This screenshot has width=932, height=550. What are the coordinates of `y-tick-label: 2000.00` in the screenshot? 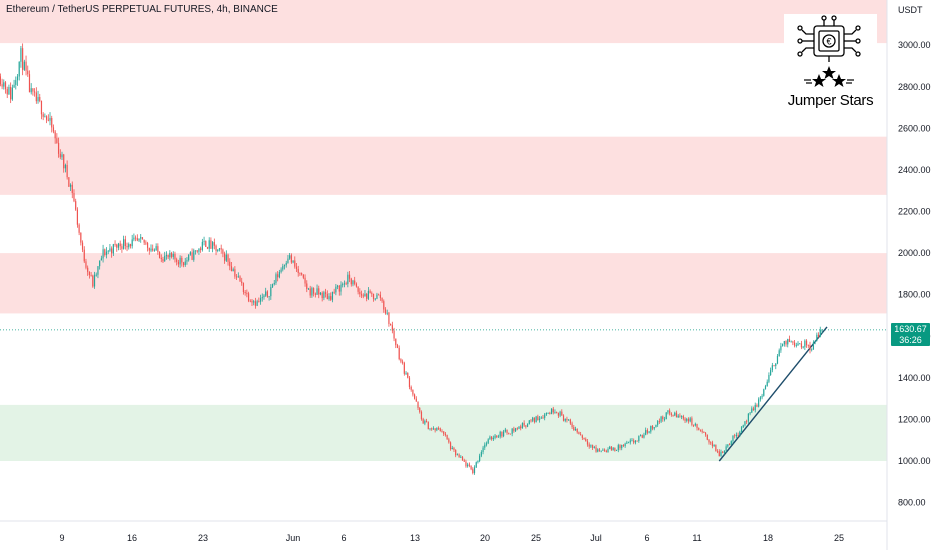 It's located at (914, 253).